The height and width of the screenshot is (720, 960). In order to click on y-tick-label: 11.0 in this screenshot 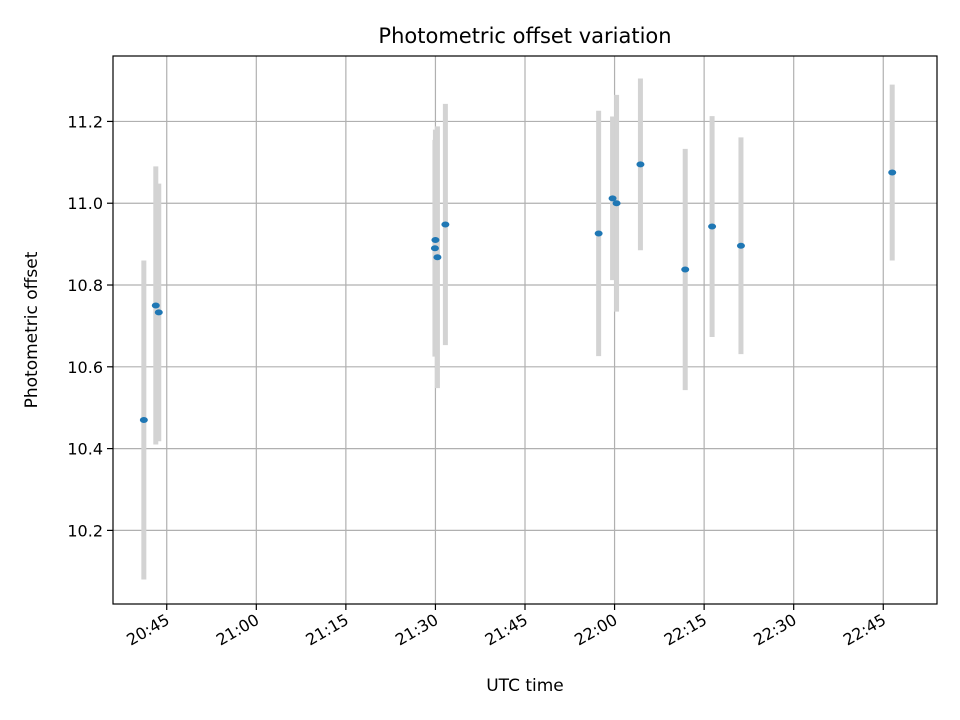, I will do `click(85, 203)`.